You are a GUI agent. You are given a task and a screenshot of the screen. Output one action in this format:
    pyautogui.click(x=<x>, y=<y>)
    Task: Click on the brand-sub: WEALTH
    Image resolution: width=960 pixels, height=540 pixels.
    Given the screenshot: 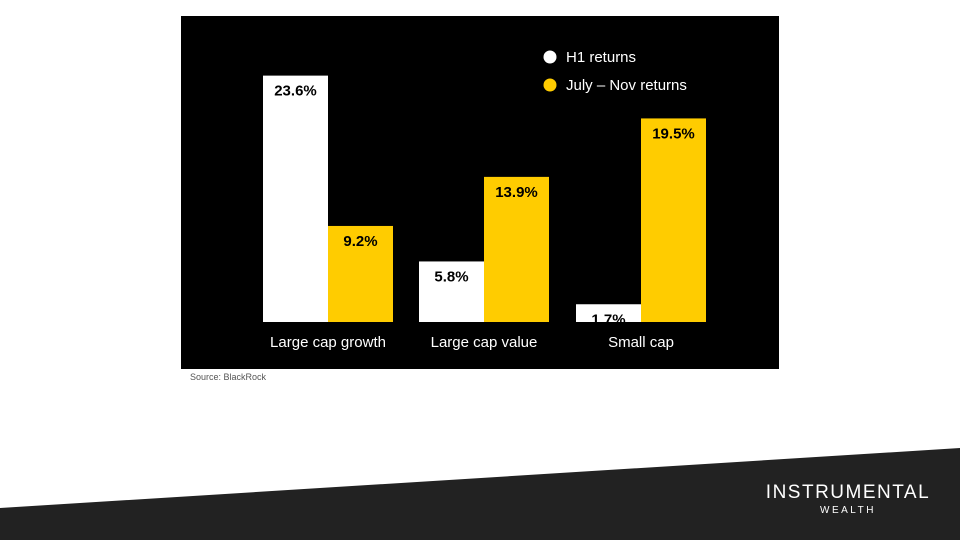 What is the action you would take?
    pyautogui.click(x=848, y=510)
    